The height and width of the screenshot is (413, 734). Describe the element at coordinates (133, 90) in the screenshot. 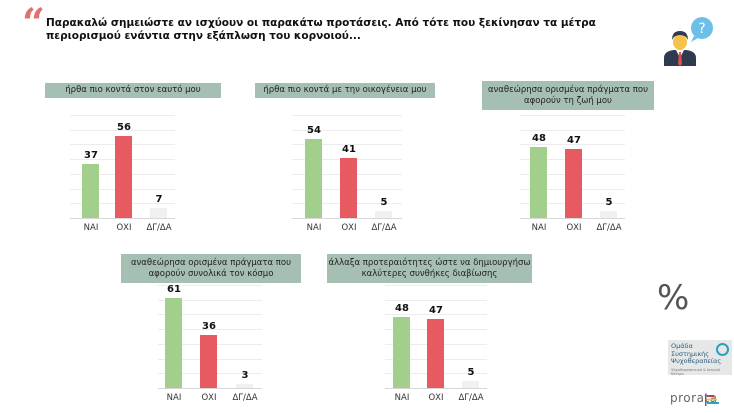

I see `chart-title: ήρθα πιο κοντά στον εαυτό μου` at that location.